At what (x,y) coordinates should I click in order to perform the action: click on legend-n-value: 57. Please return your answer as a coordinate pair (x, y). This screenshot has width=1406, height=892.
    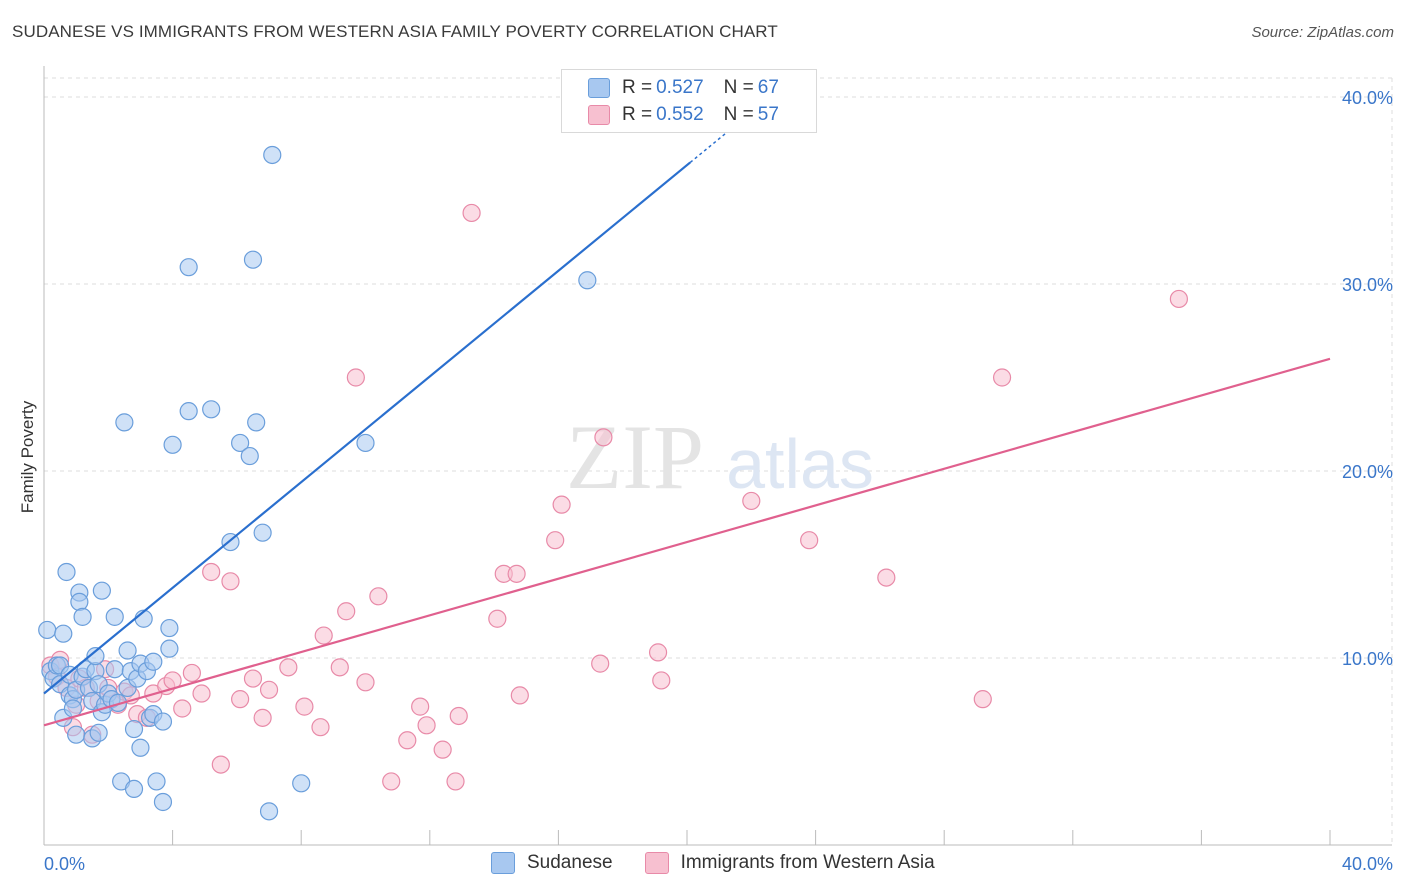
    Looking at the image, I should click on (768, 114).